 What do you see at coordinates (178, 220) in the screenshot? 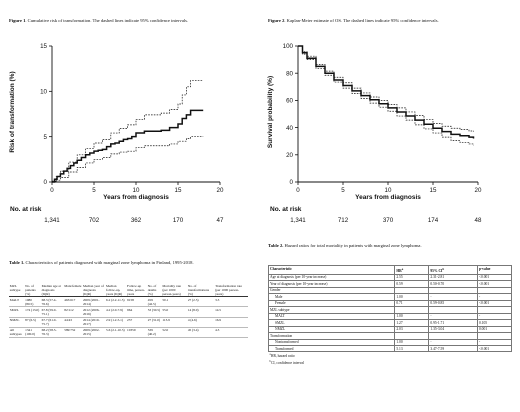
I see `at-risk-count: 170` at bounding box center [178, 220].